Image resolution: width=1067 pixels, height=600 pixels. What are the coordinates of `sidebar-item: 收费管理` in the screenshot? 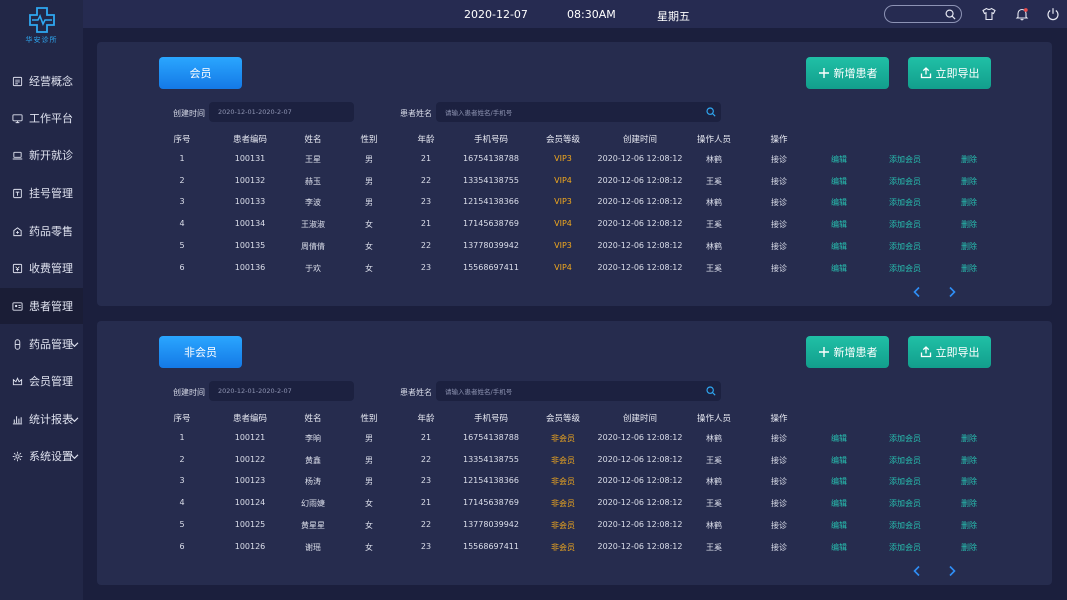 It's located at (41, 268).